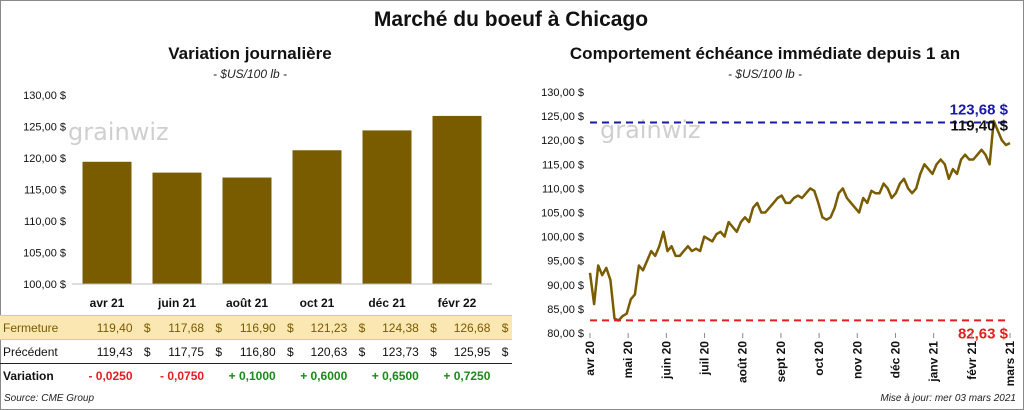  I want to click on last-value-label: 119,40 $, so click(979, 125).